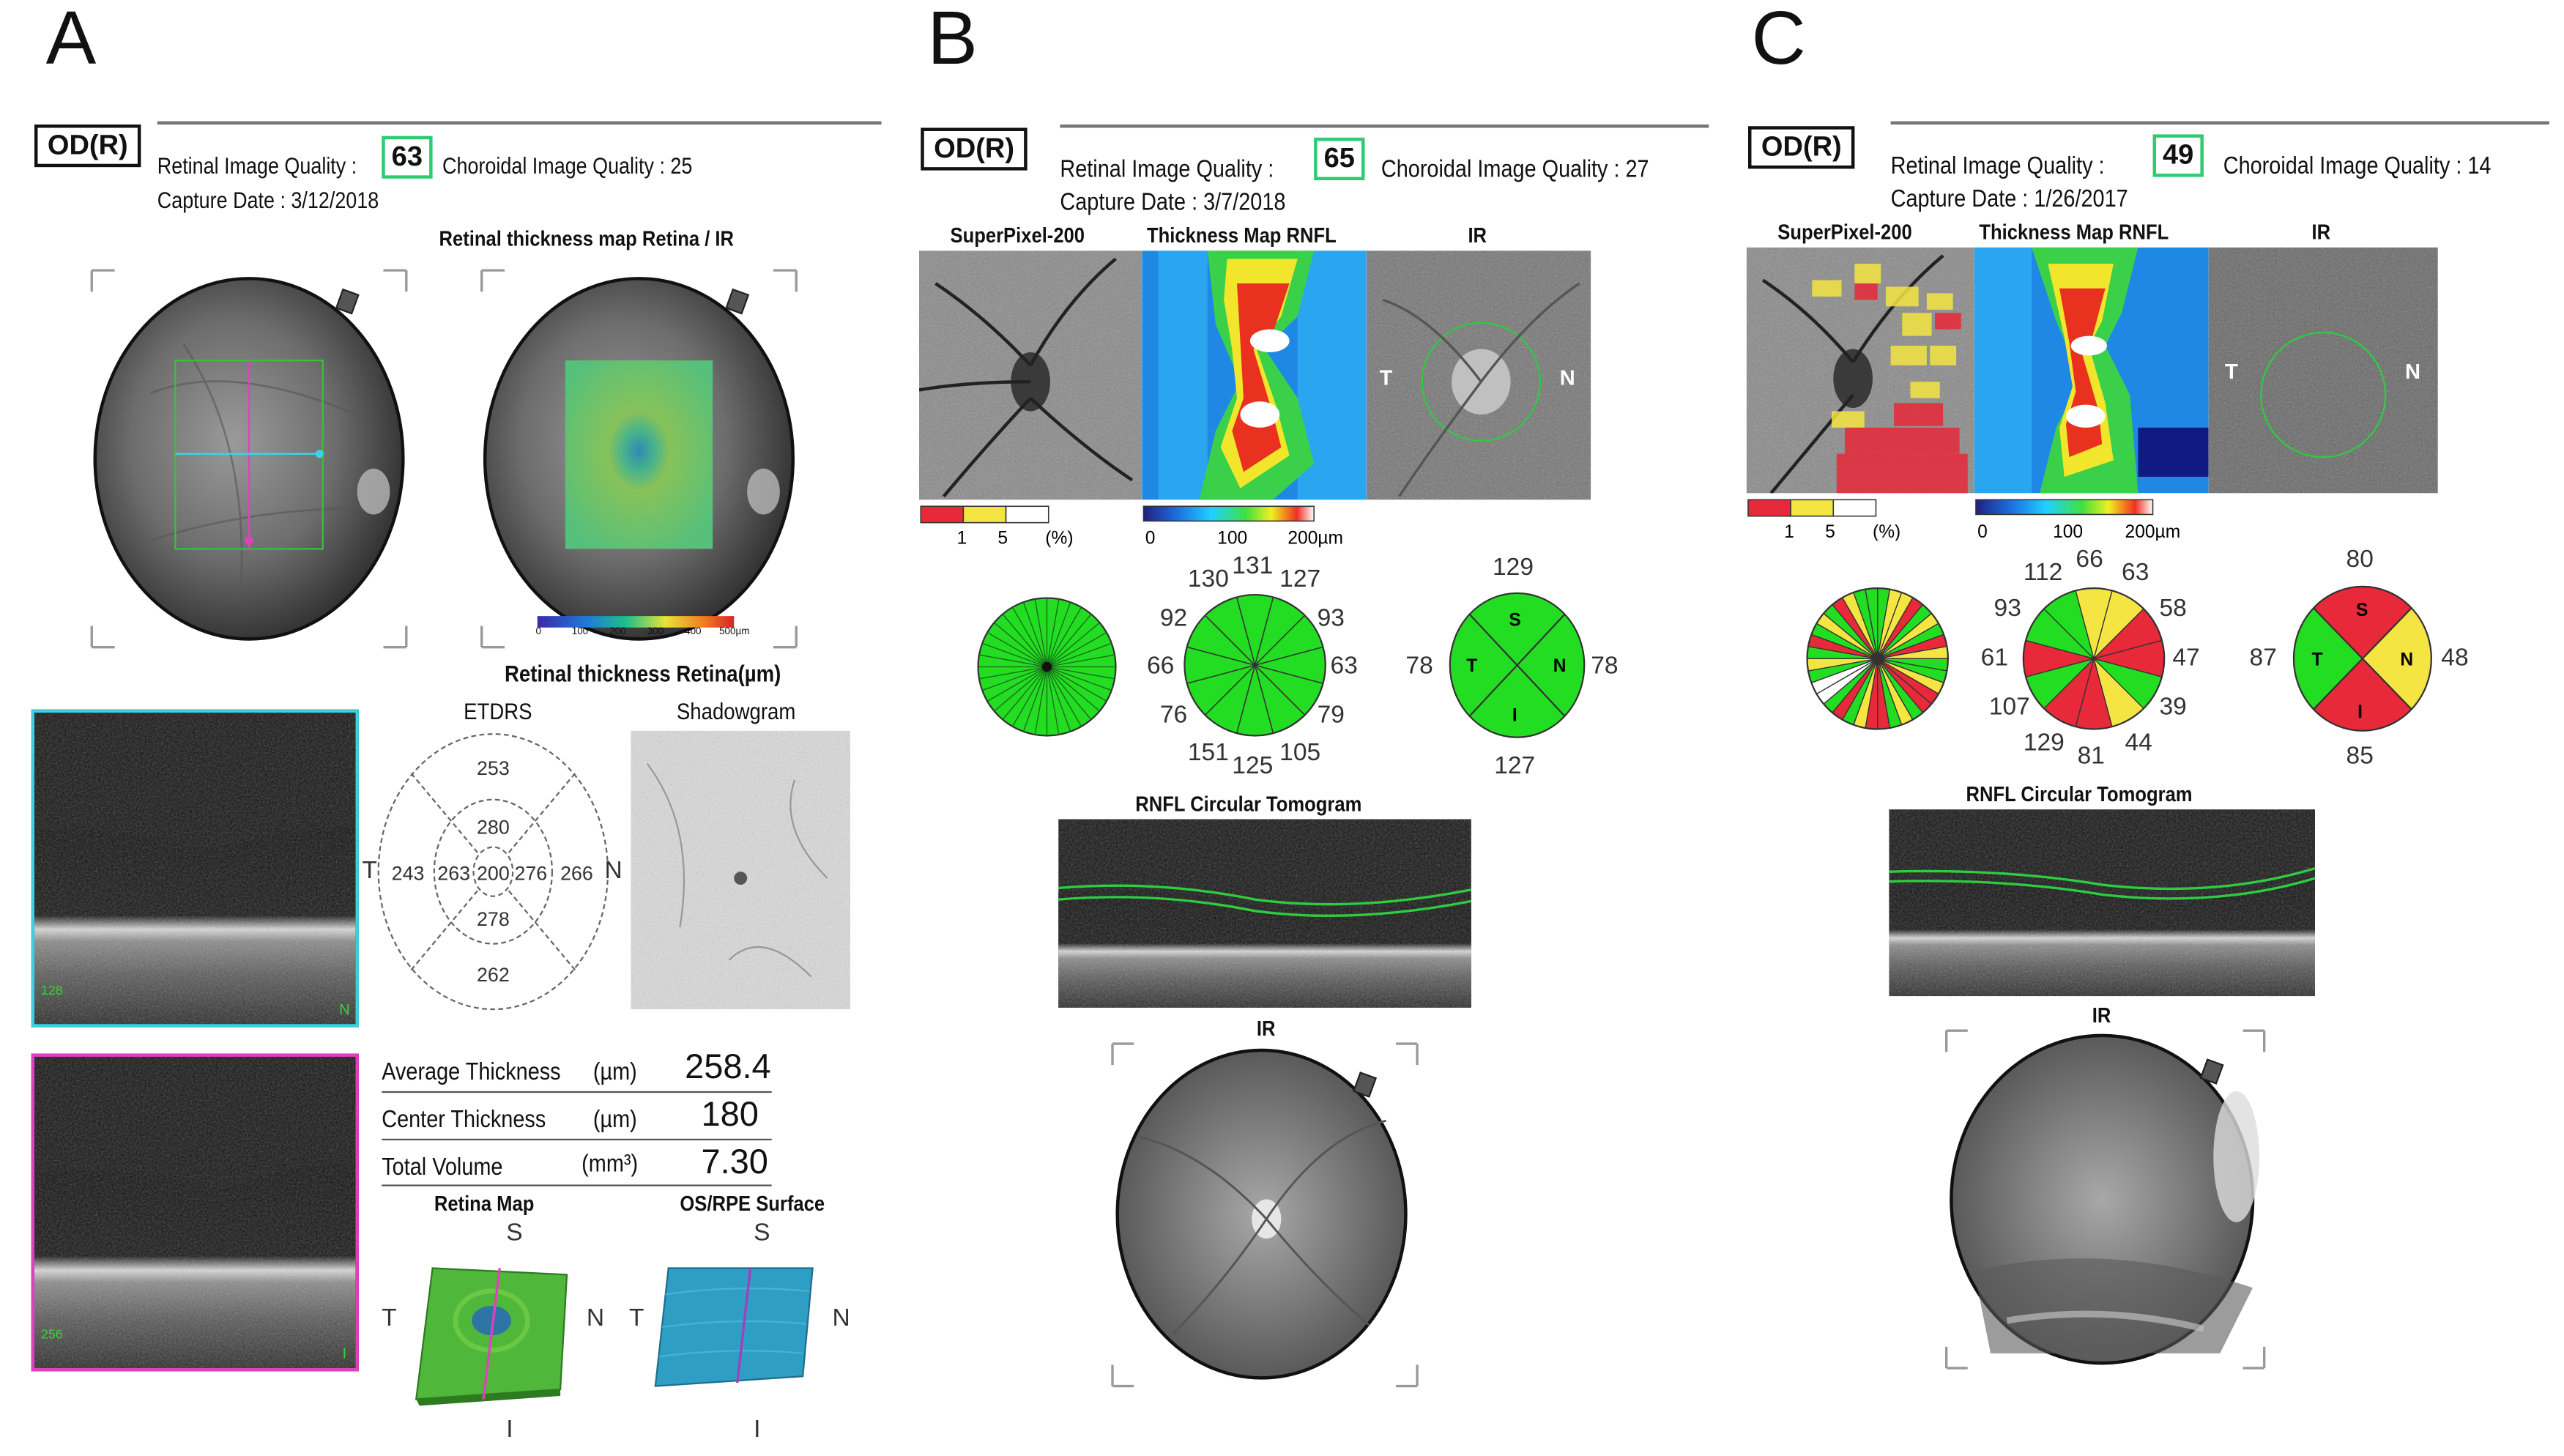  Describe the element at coordinates (615, 1072) in the screenshot. I see `average-thickness-unit: (µm)` at that location.